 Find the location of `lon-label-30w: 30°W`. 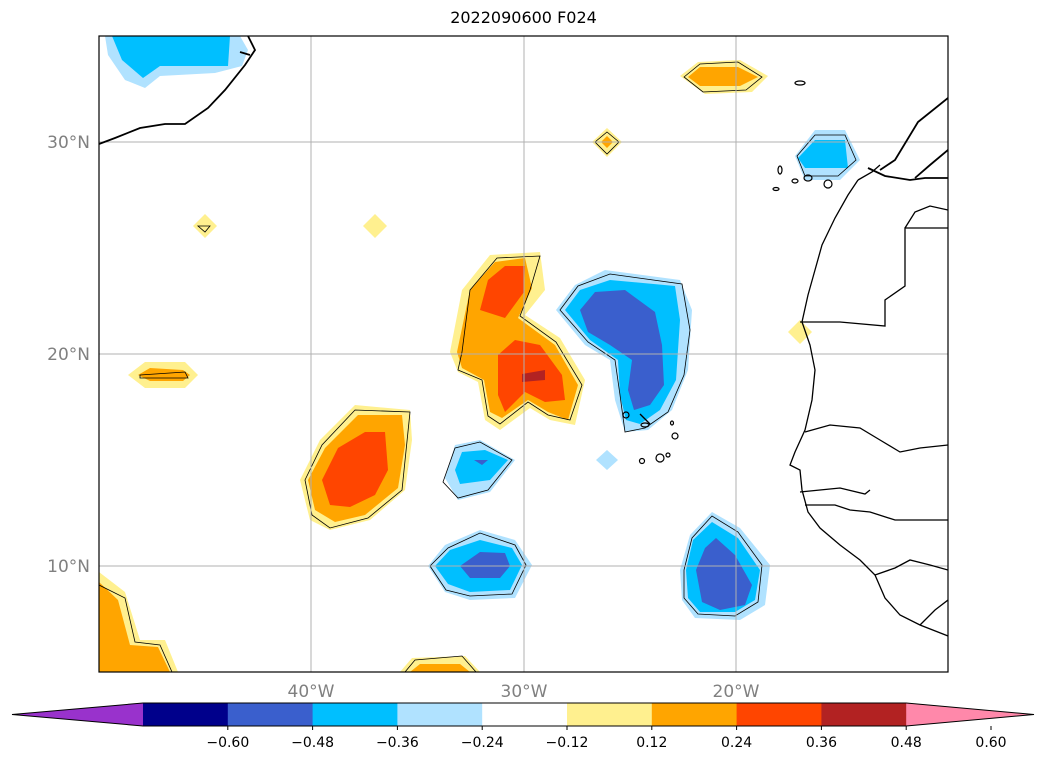

lon-label-30w: 30°W is located at coordinates (524, 692).